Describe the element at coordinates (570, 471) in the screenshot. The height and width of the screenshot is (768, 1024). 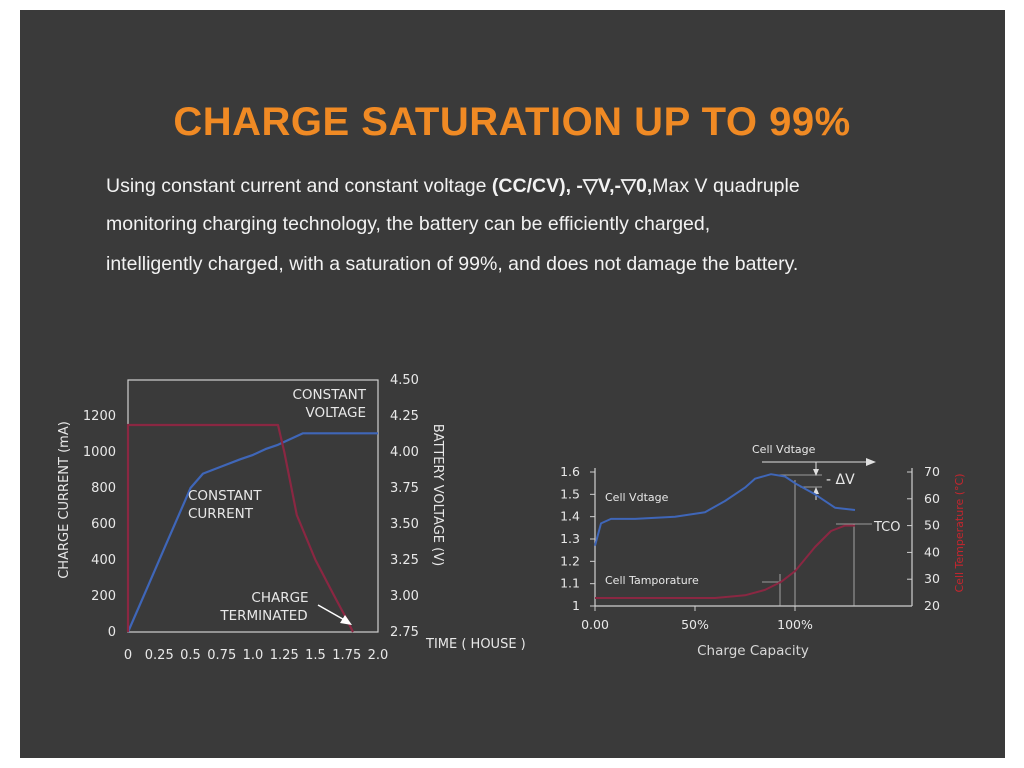
I see `chart2-ytick-label: 1.6` at that location.